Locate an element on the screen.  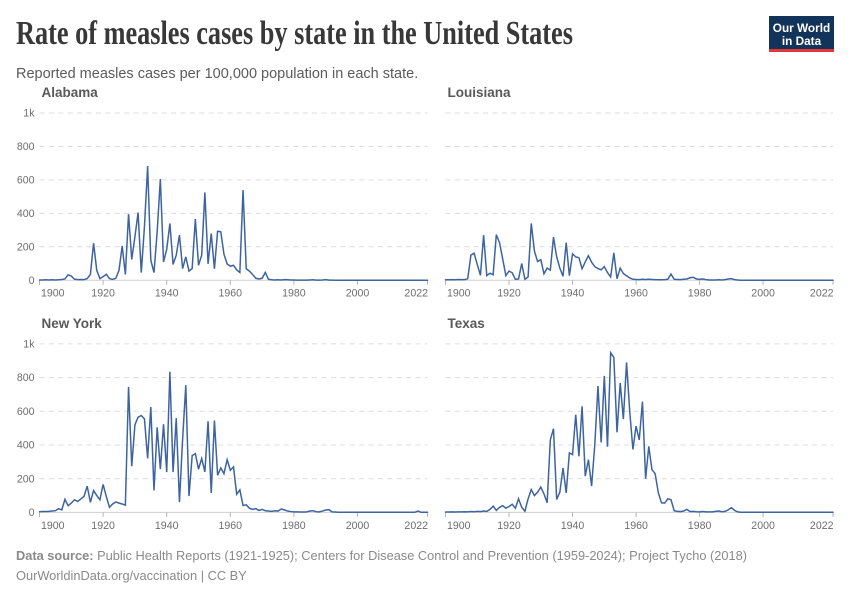
svg-text: Louisiana is located at coordinates (480, 92).